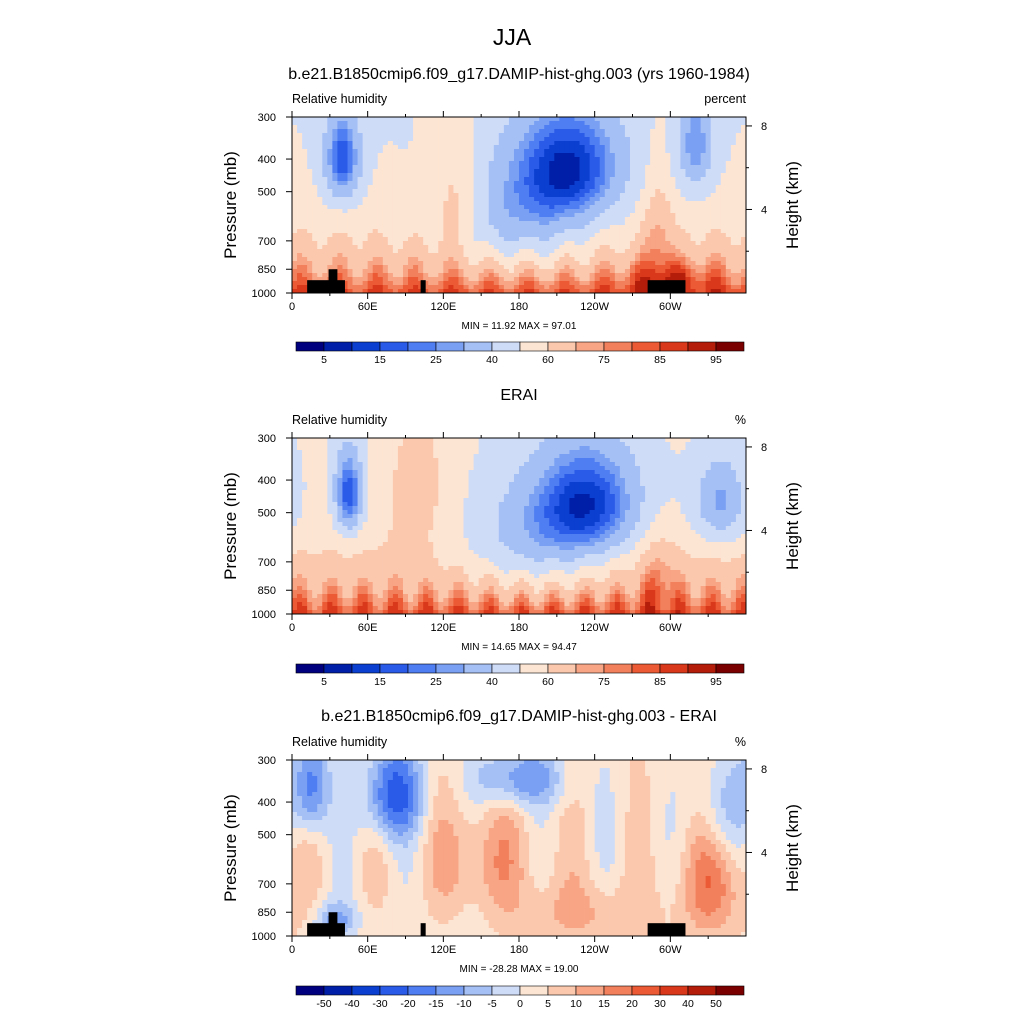 This screenshot has width=1024, height=1024. Describe the element at coordinates (292, 950) in the screenshot. I see `x-tick-label: 0` at that location.